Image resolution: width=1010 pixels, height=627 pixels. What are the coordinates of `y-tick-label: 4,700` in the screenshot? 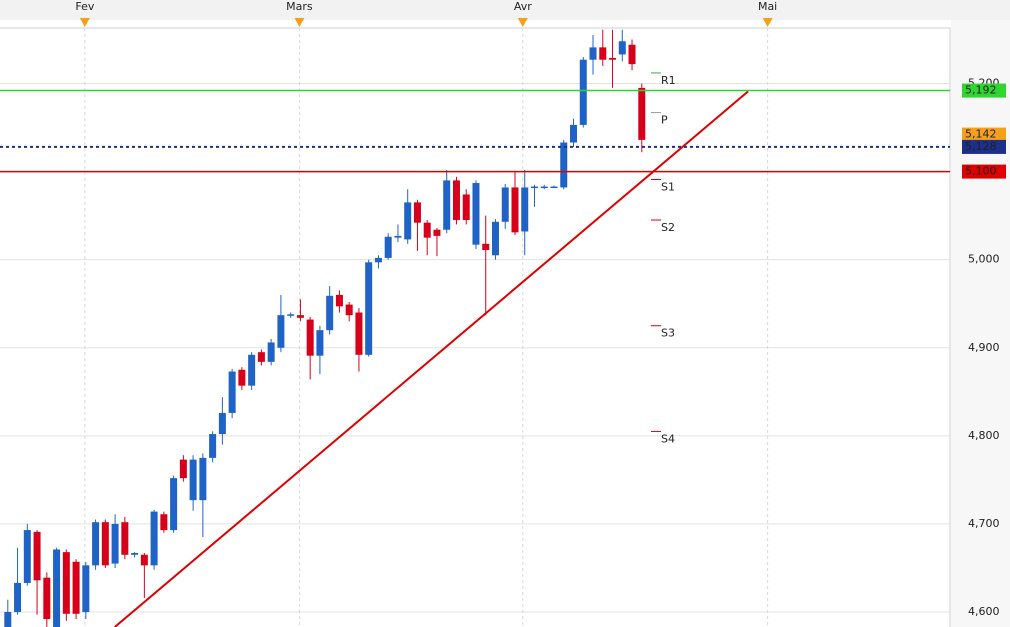 It's located at (984, 523).